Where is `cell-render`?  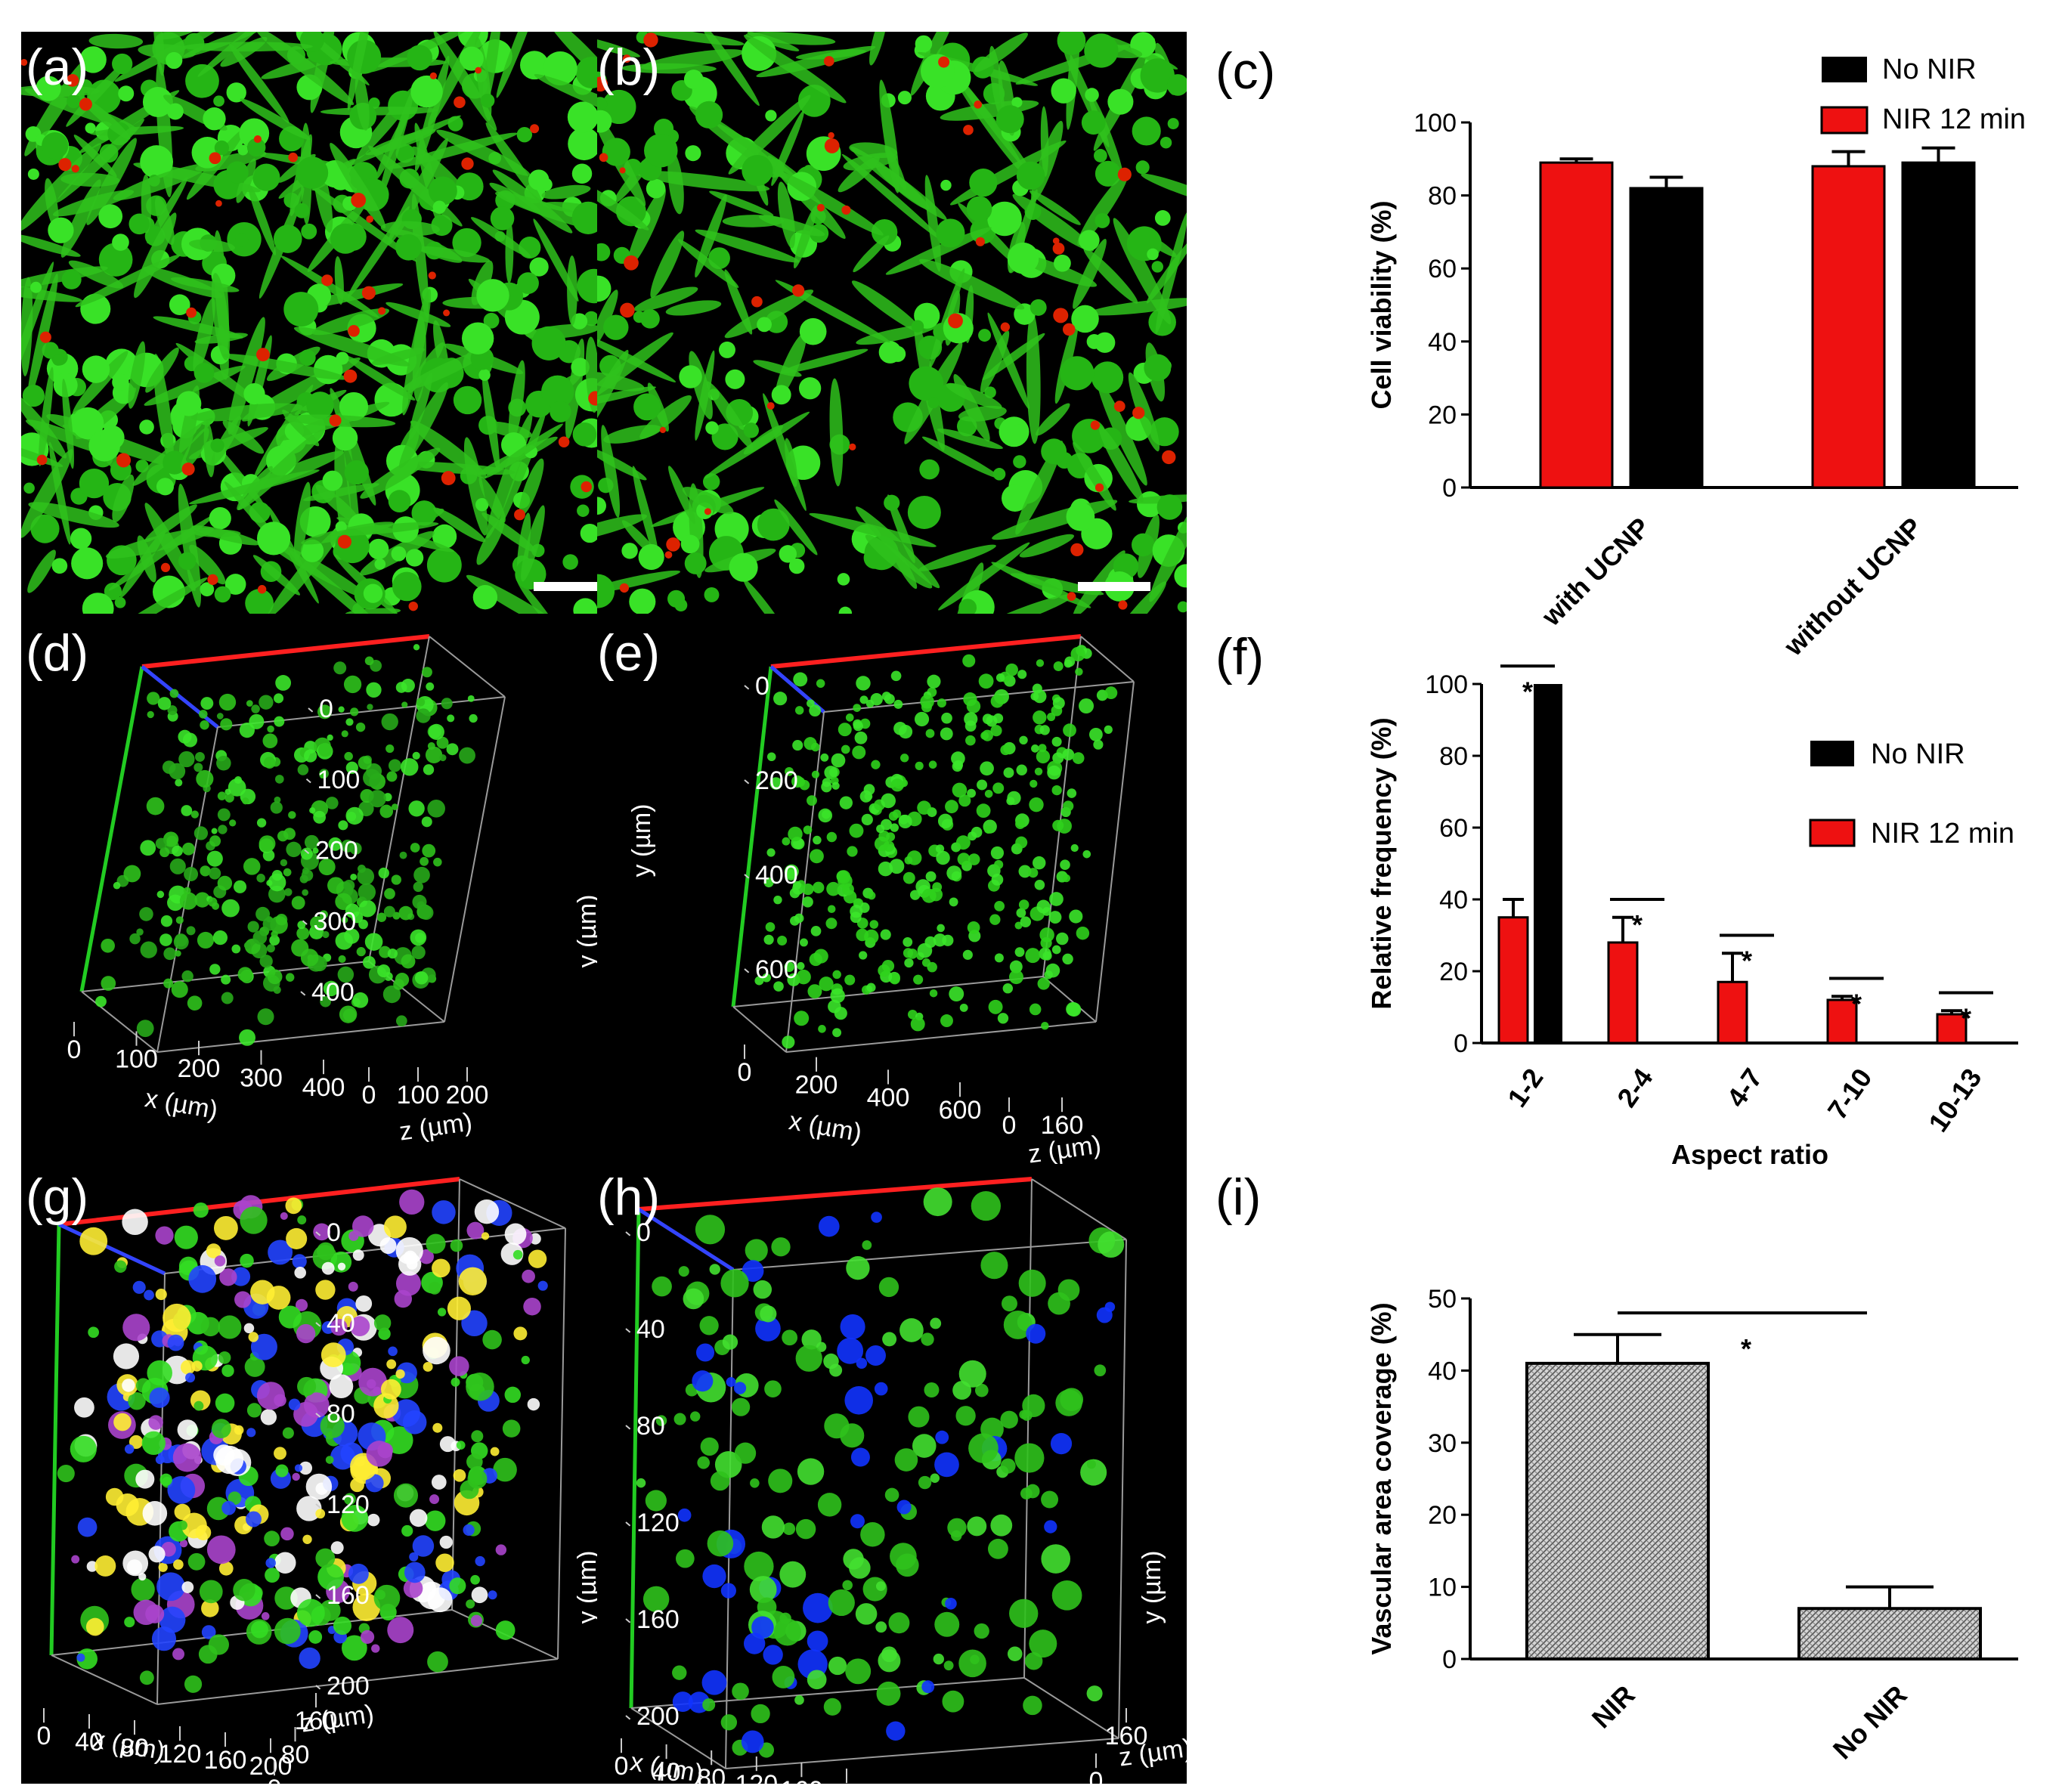
cell-render is located at coordinates (880, 1472).